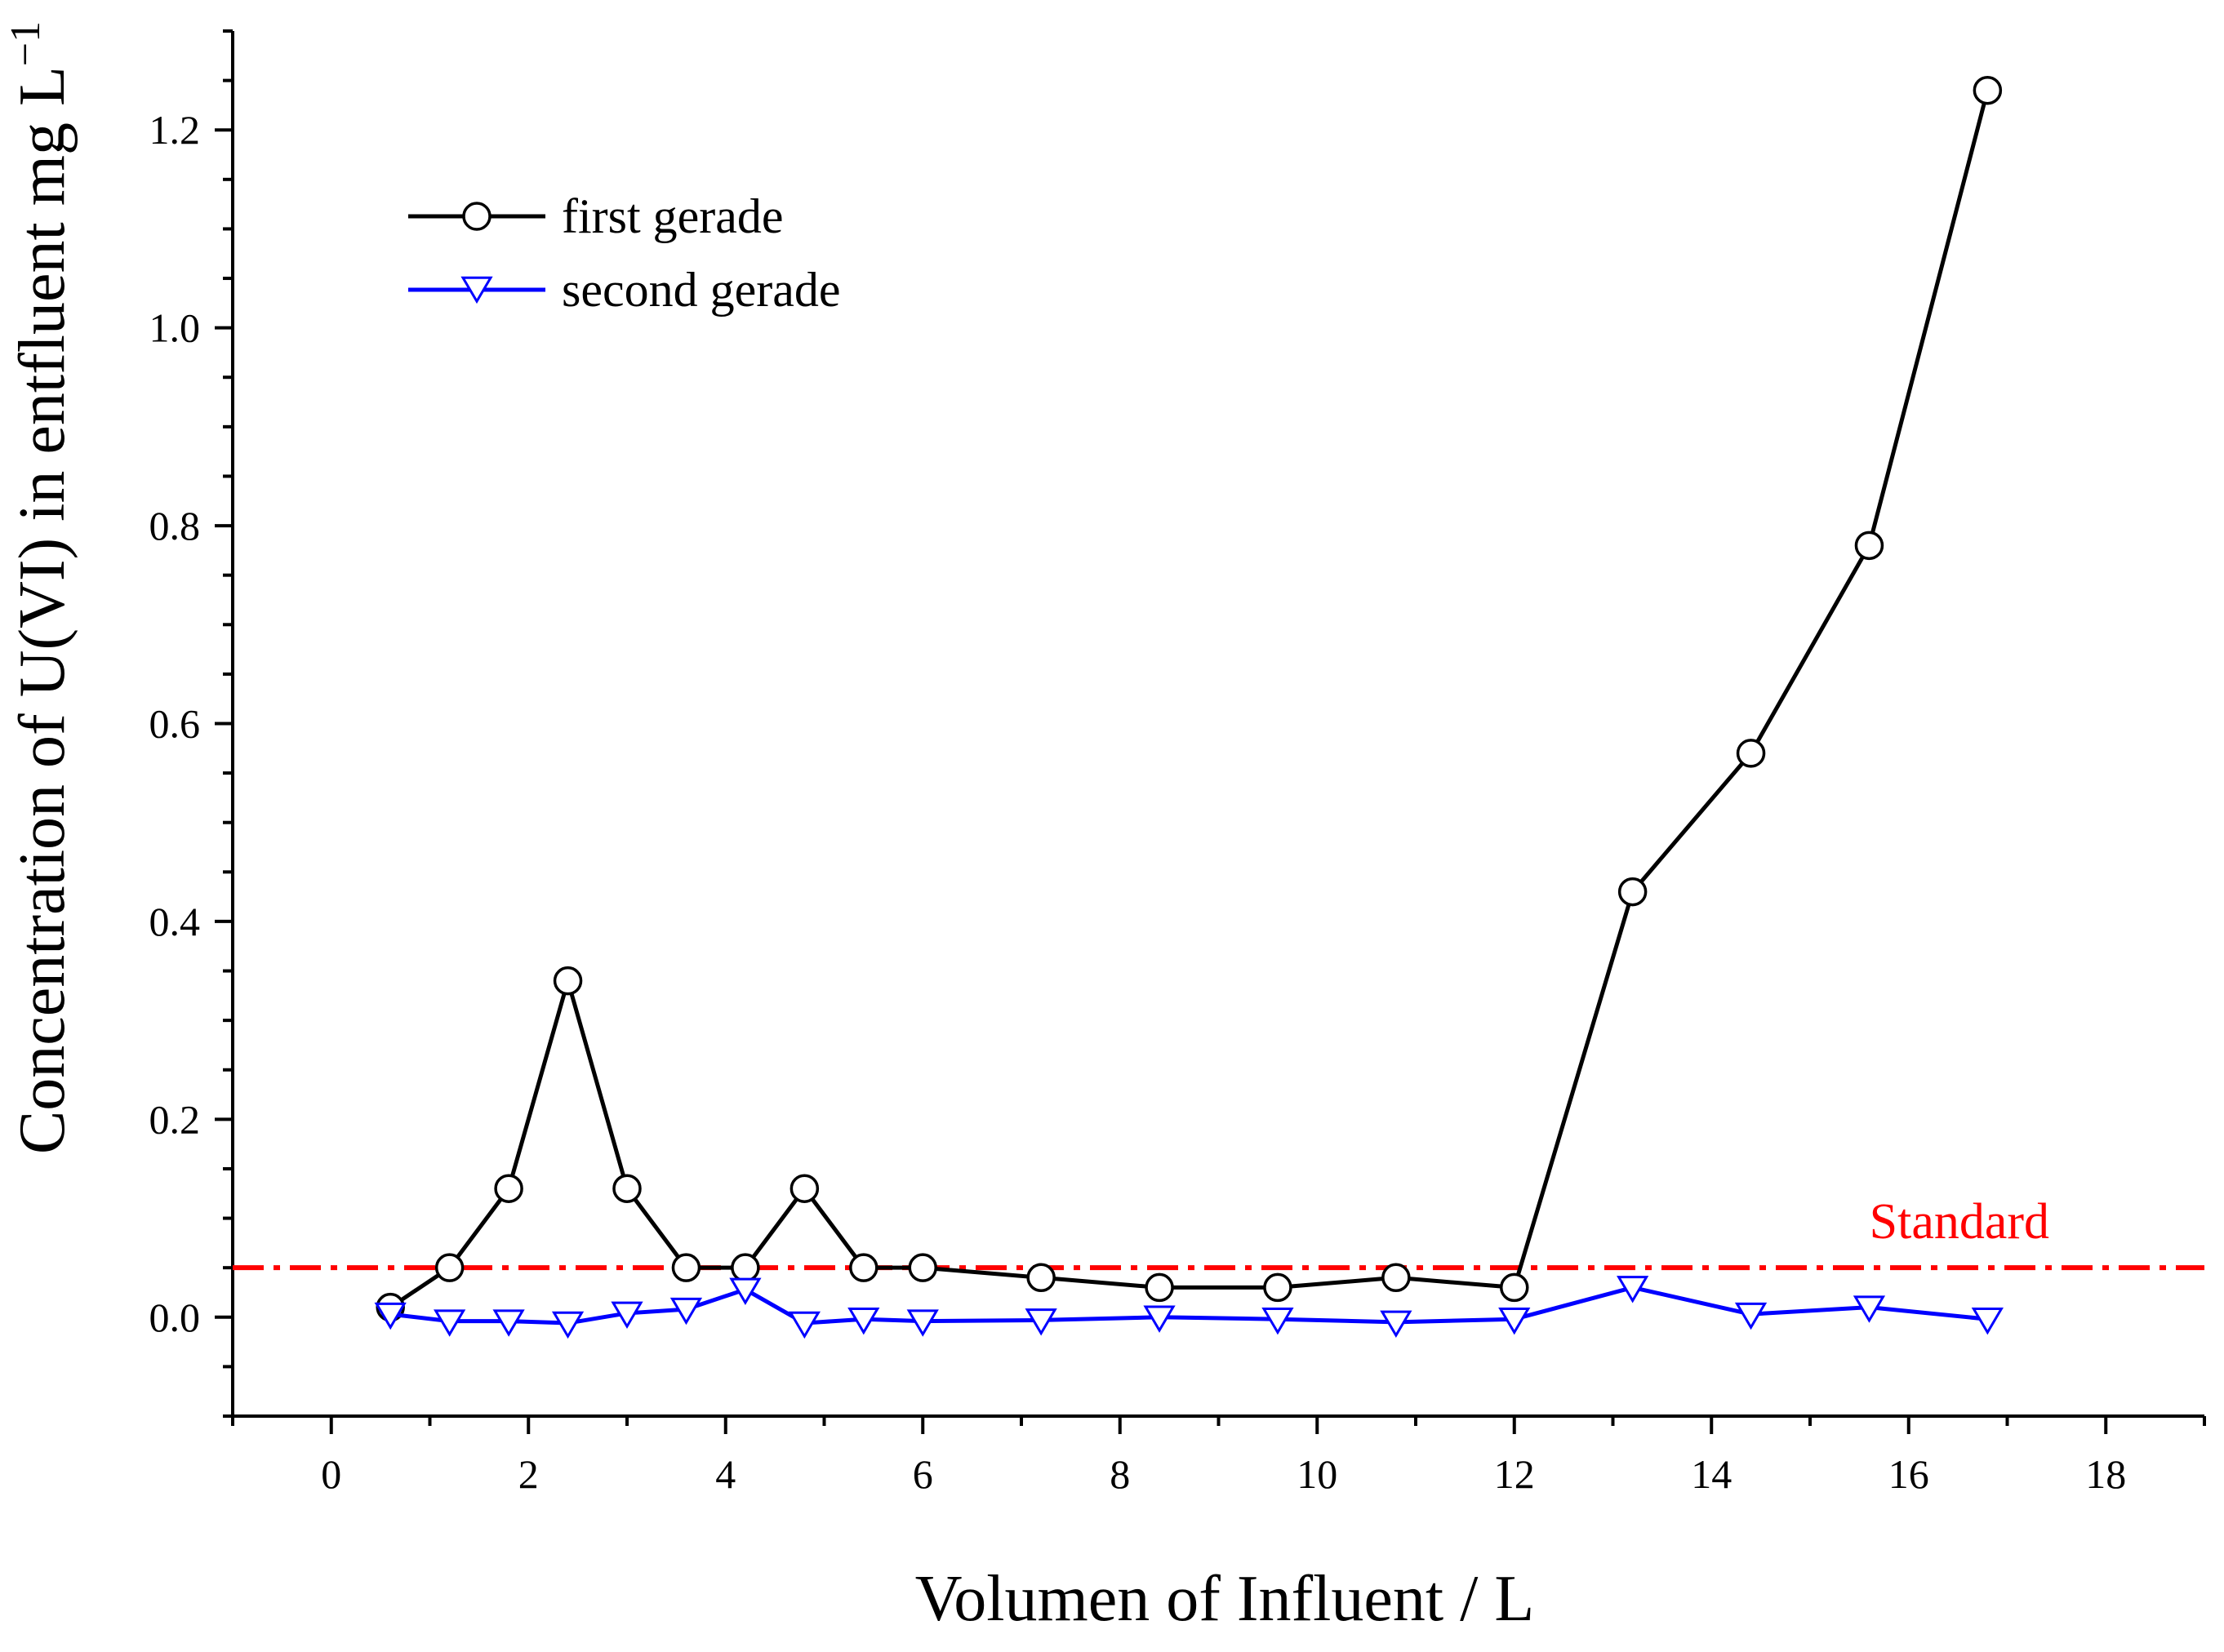  I want to click on y-tick-label: 1.0, so click(175, 328).